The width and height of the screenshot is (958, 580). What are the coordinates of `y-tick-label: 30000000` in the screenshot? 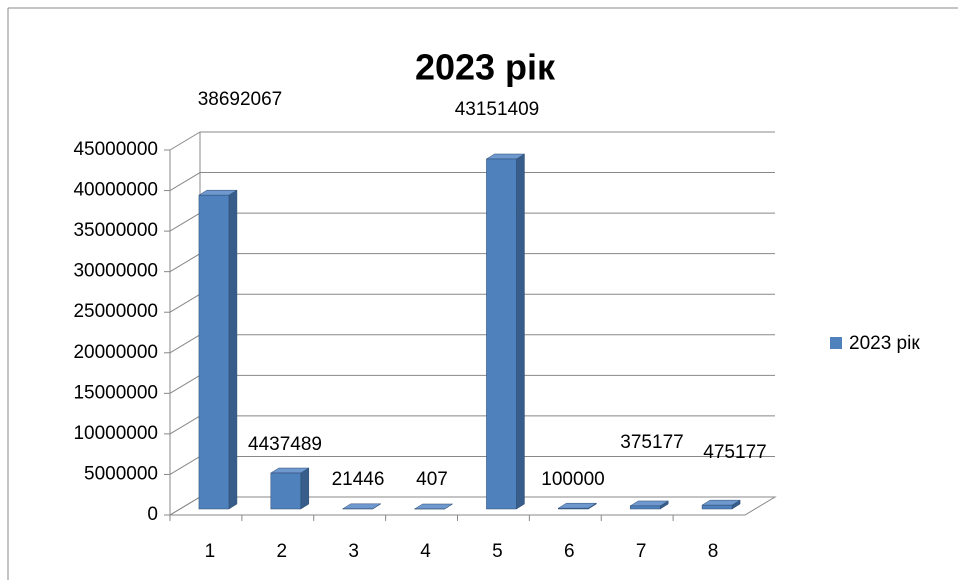 It's located at (115, 271).